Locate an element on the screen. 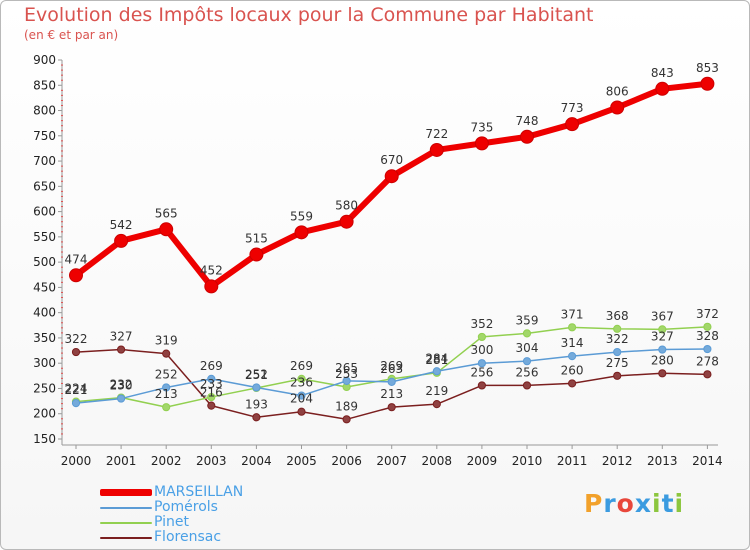 The height and width of the screenshot is (550, 750). data-label: 252 is located at coordinates (166, 374).